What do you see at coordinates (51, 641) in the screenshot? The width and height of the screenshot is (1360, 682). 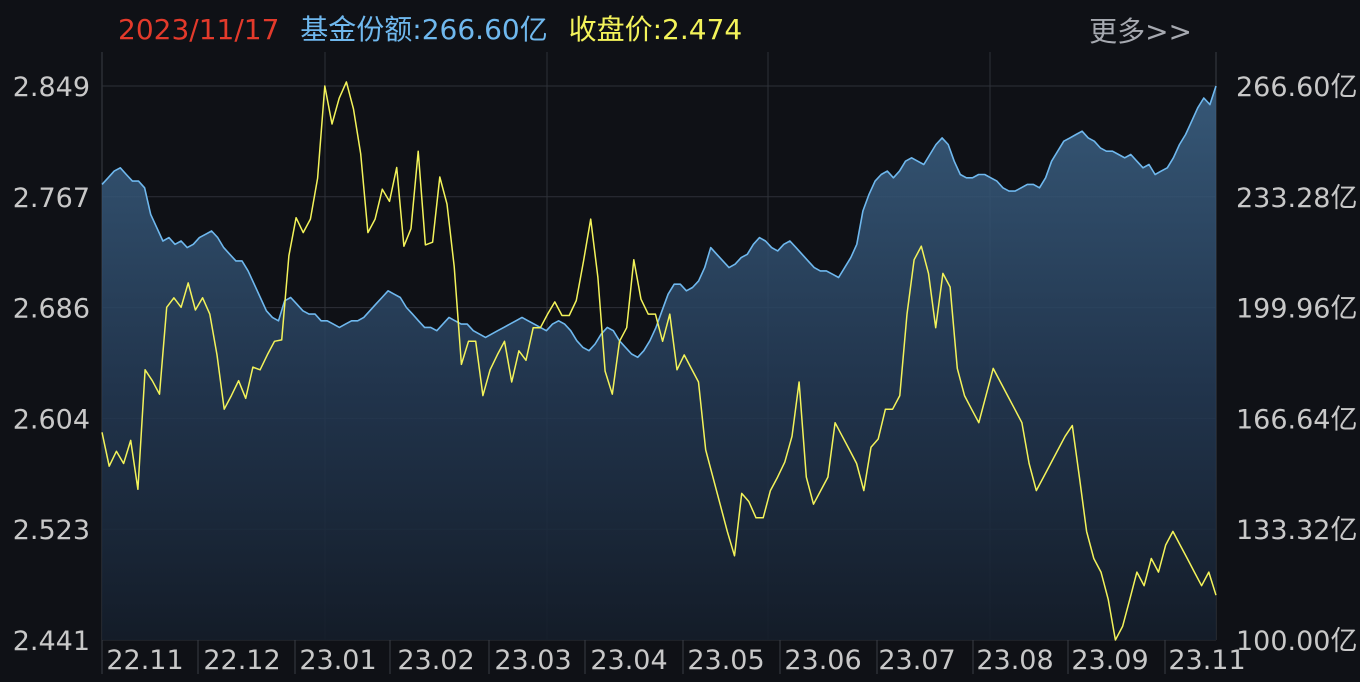 I see `left-tick-label: 2.441` at bounding box center [51, 641].